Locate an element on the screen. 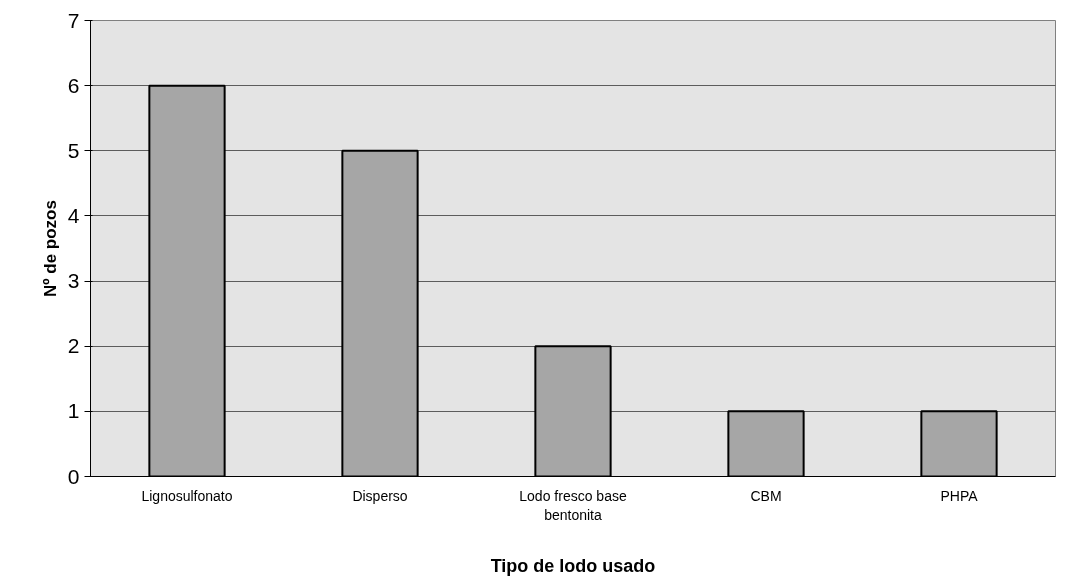 This screenshot has width=1070, height=582. y-tick-label: 5 is located at coordinates (73, 150).